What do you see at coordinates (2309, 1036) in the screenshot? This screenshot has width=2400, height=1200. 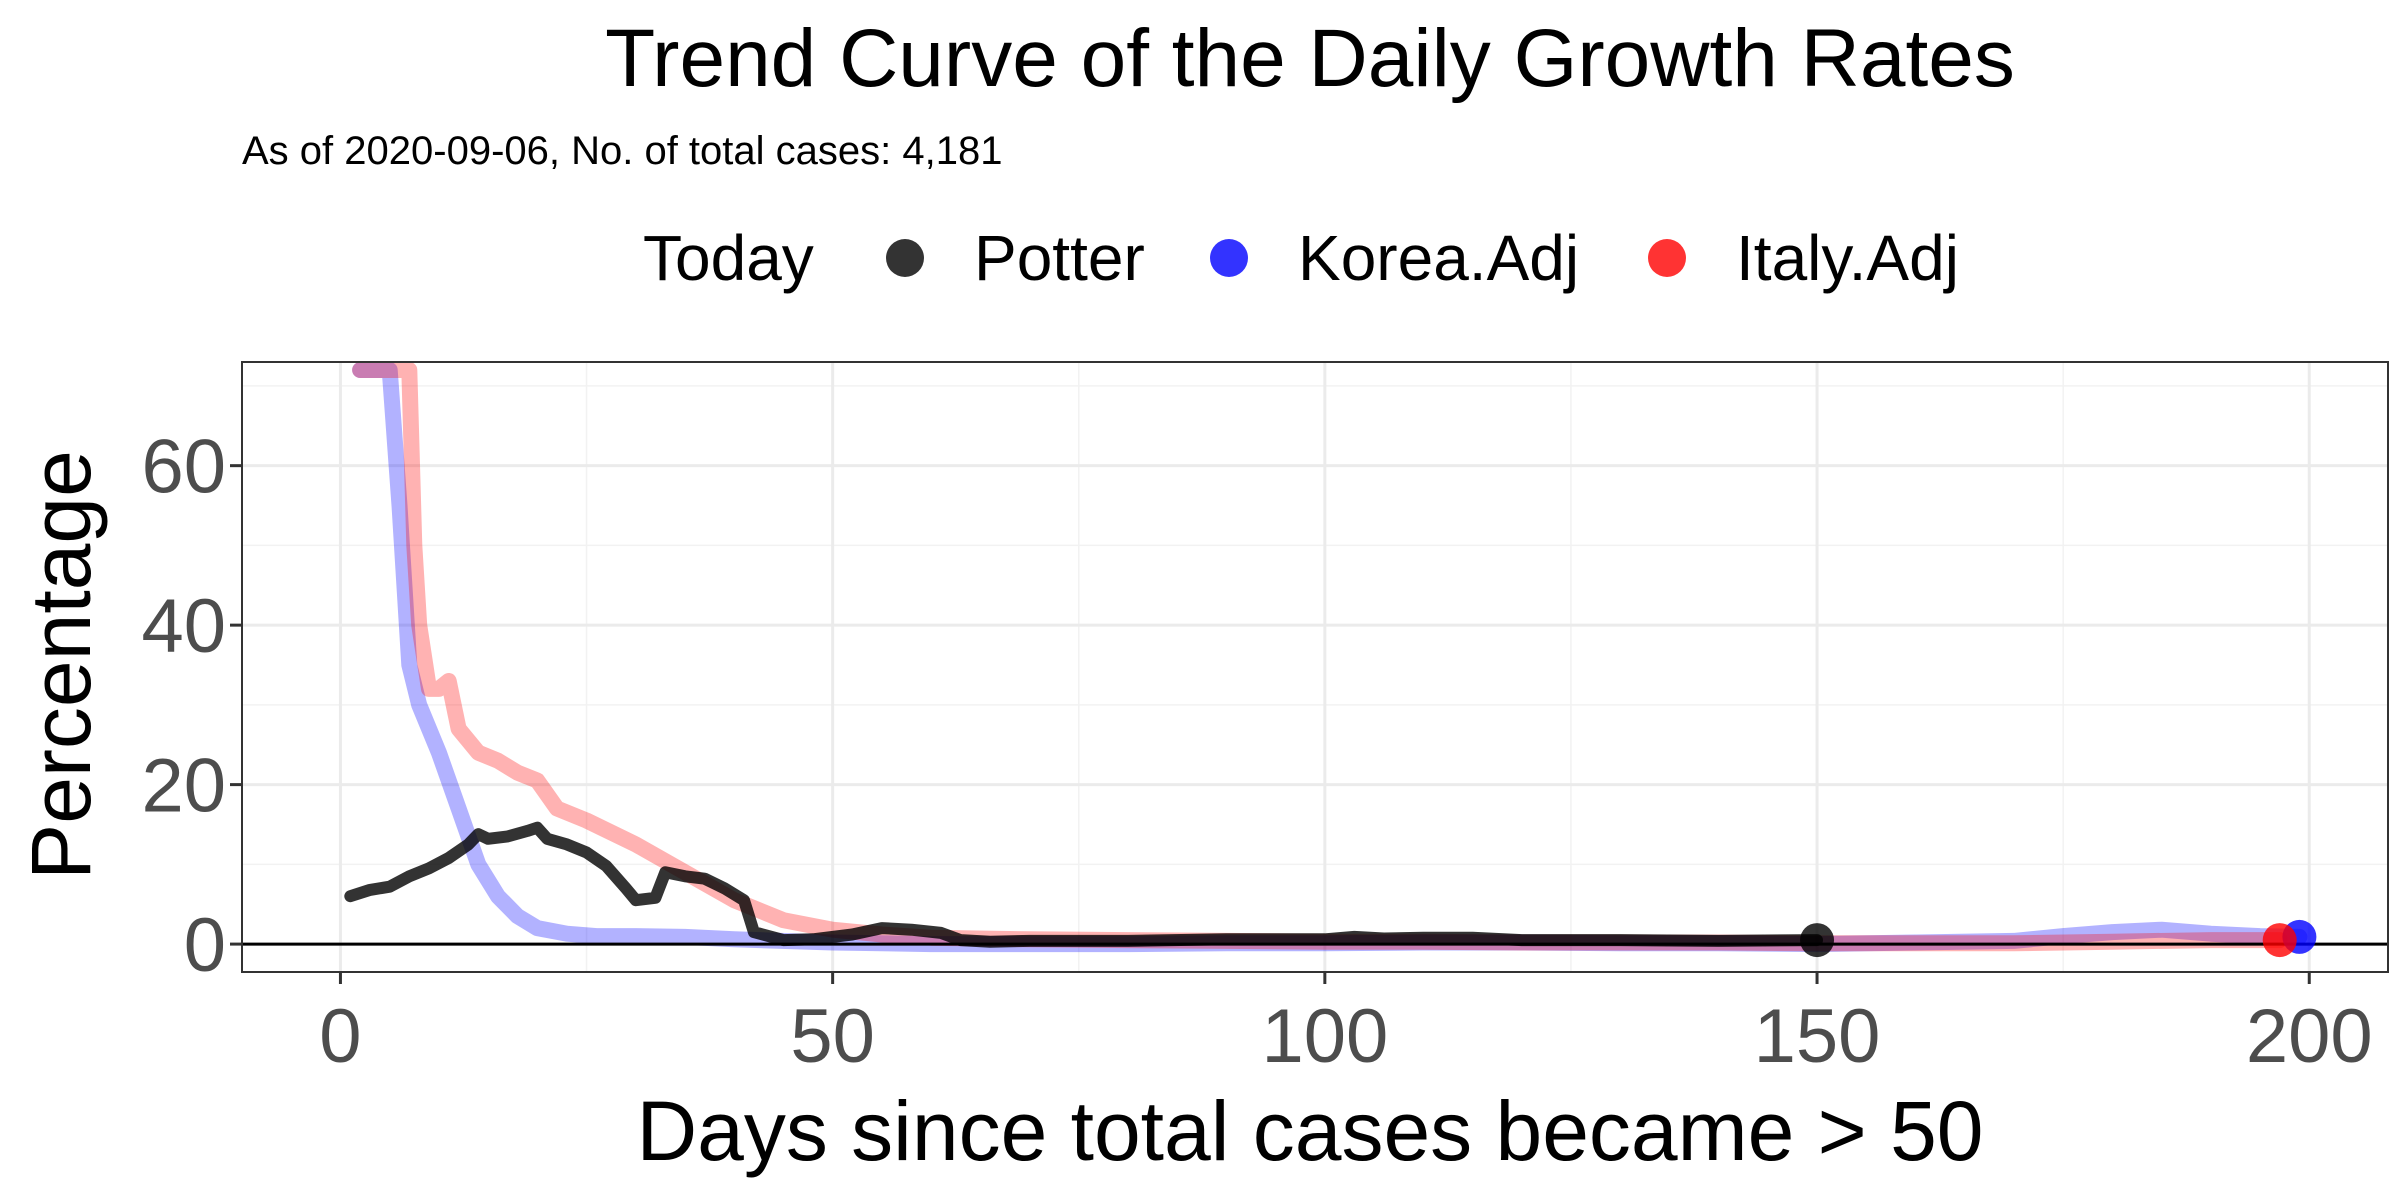 I see `x-tick-label: 200` at bounding box center [2309, 1036].